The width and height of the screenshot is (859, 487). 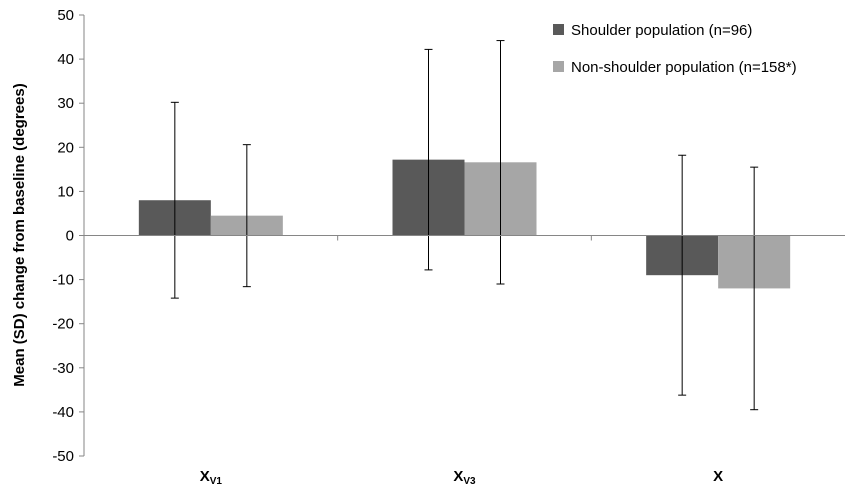 I want to click on y-tick-label: 20, so click(x=65, y=147).